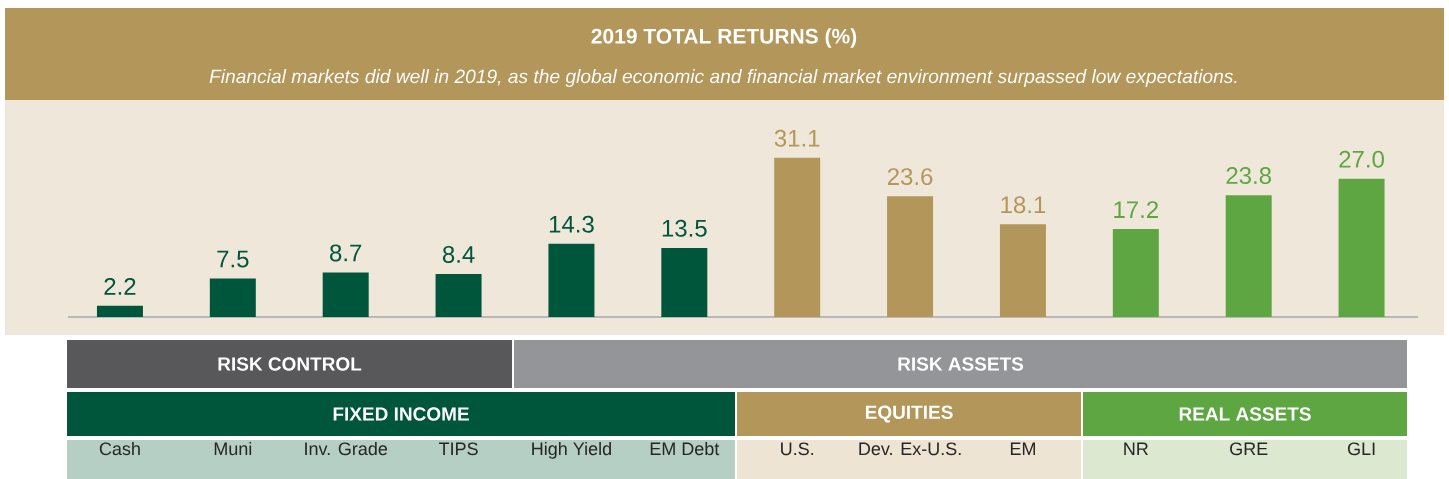 This screenshot has height=479, width=1449. What do you see at coordinates (910, 177) in the screenshot?
I see `data-label: 23.6` at bounding box center [910, 177].